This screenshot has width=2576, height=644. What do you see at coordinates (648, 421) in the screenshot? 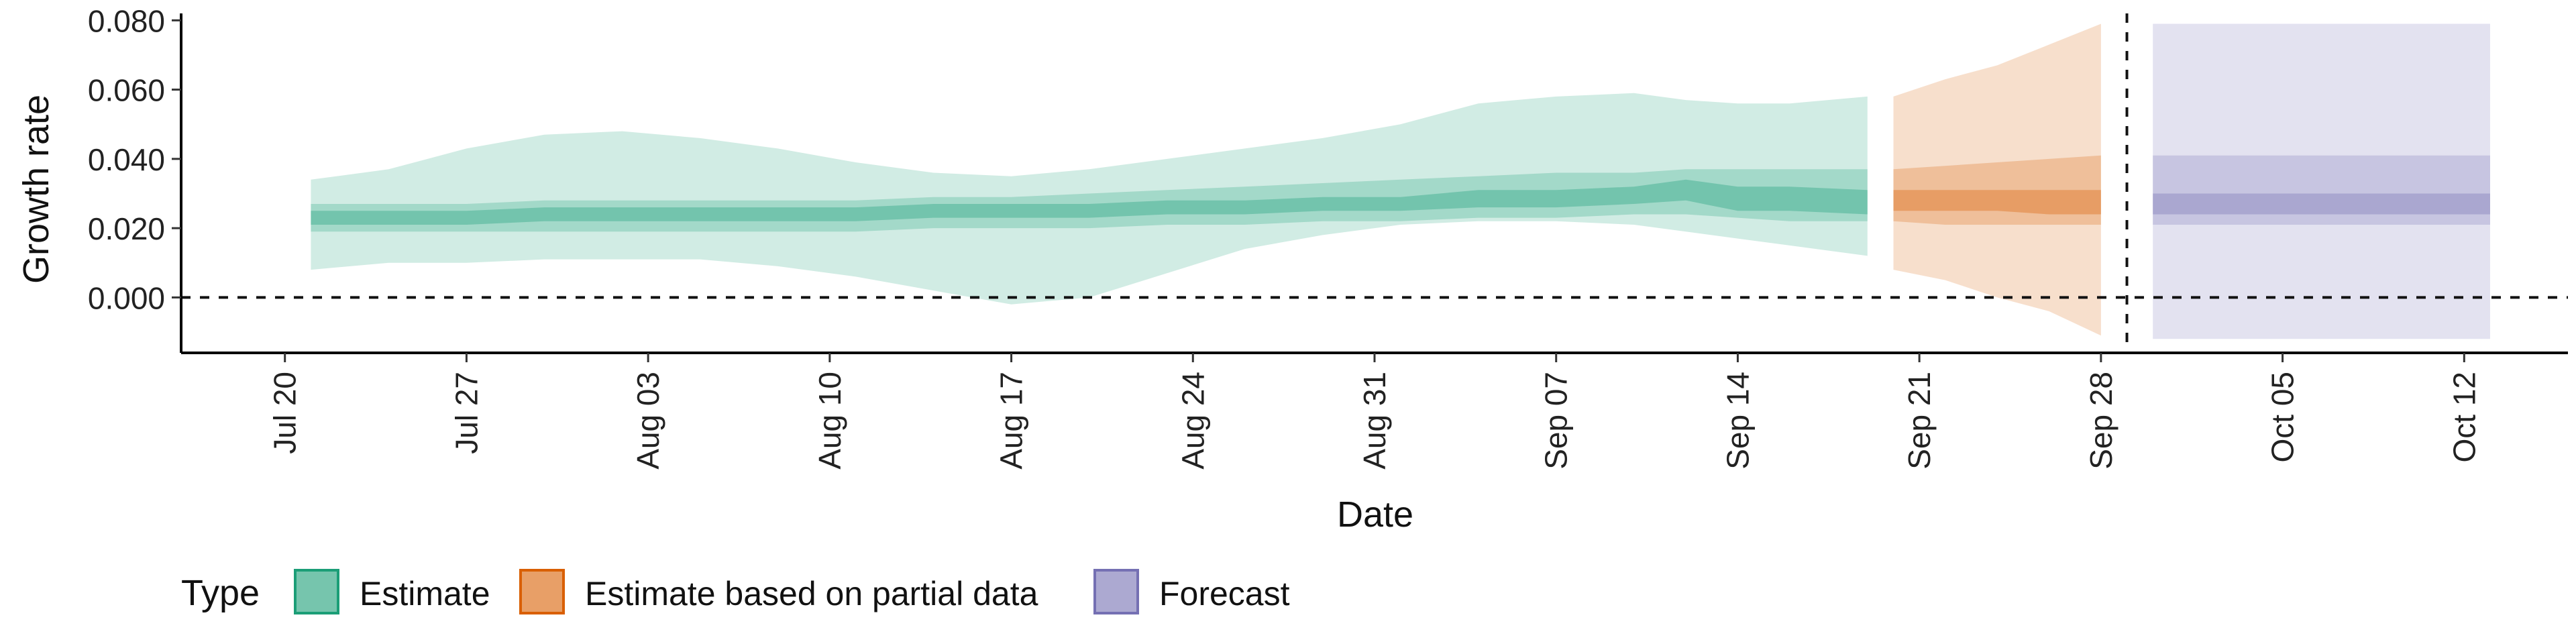
I see `x-tick-label: Aug 03` at bounding box center [648, 421].